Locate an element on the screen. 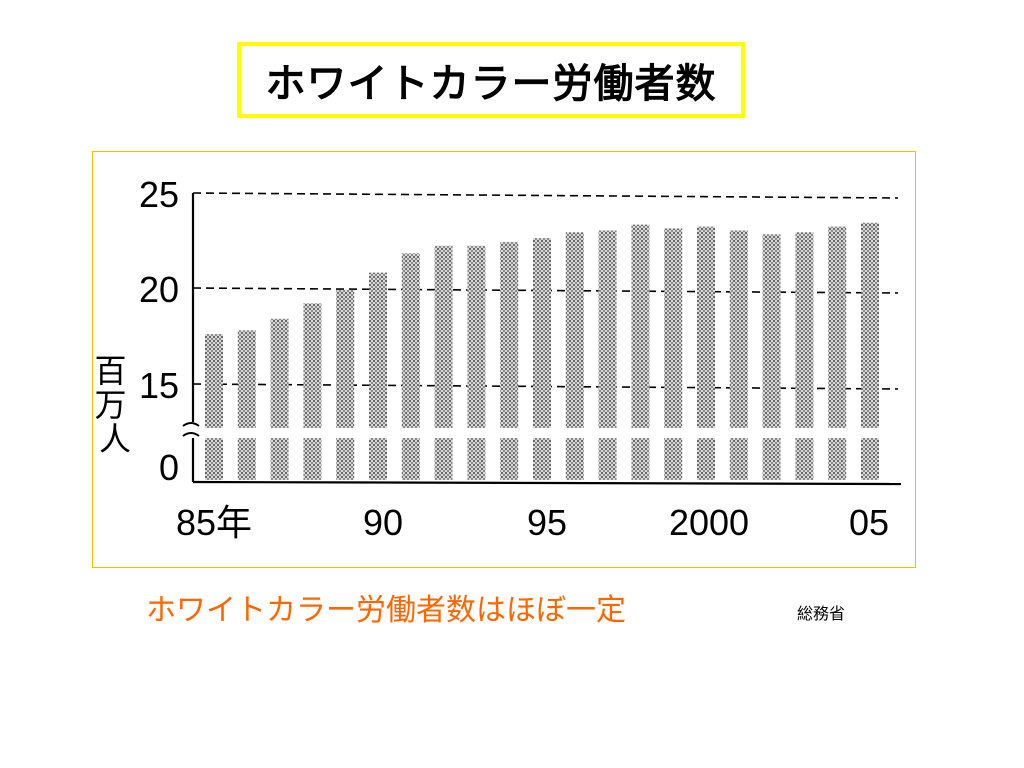 The width and height of the screenshot is (1024, 768). source-label: 総務省 is located at coordinates (821, 613).